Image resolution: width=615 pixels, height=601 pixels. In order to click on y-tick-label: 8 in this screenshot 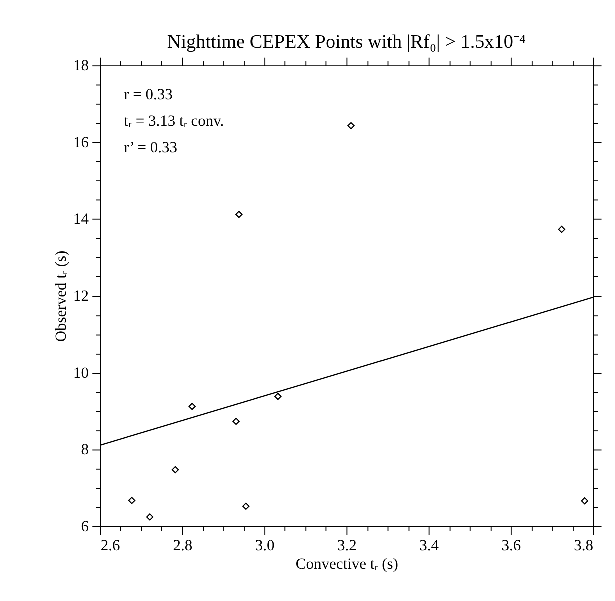, I will do `click(85, 450)`.